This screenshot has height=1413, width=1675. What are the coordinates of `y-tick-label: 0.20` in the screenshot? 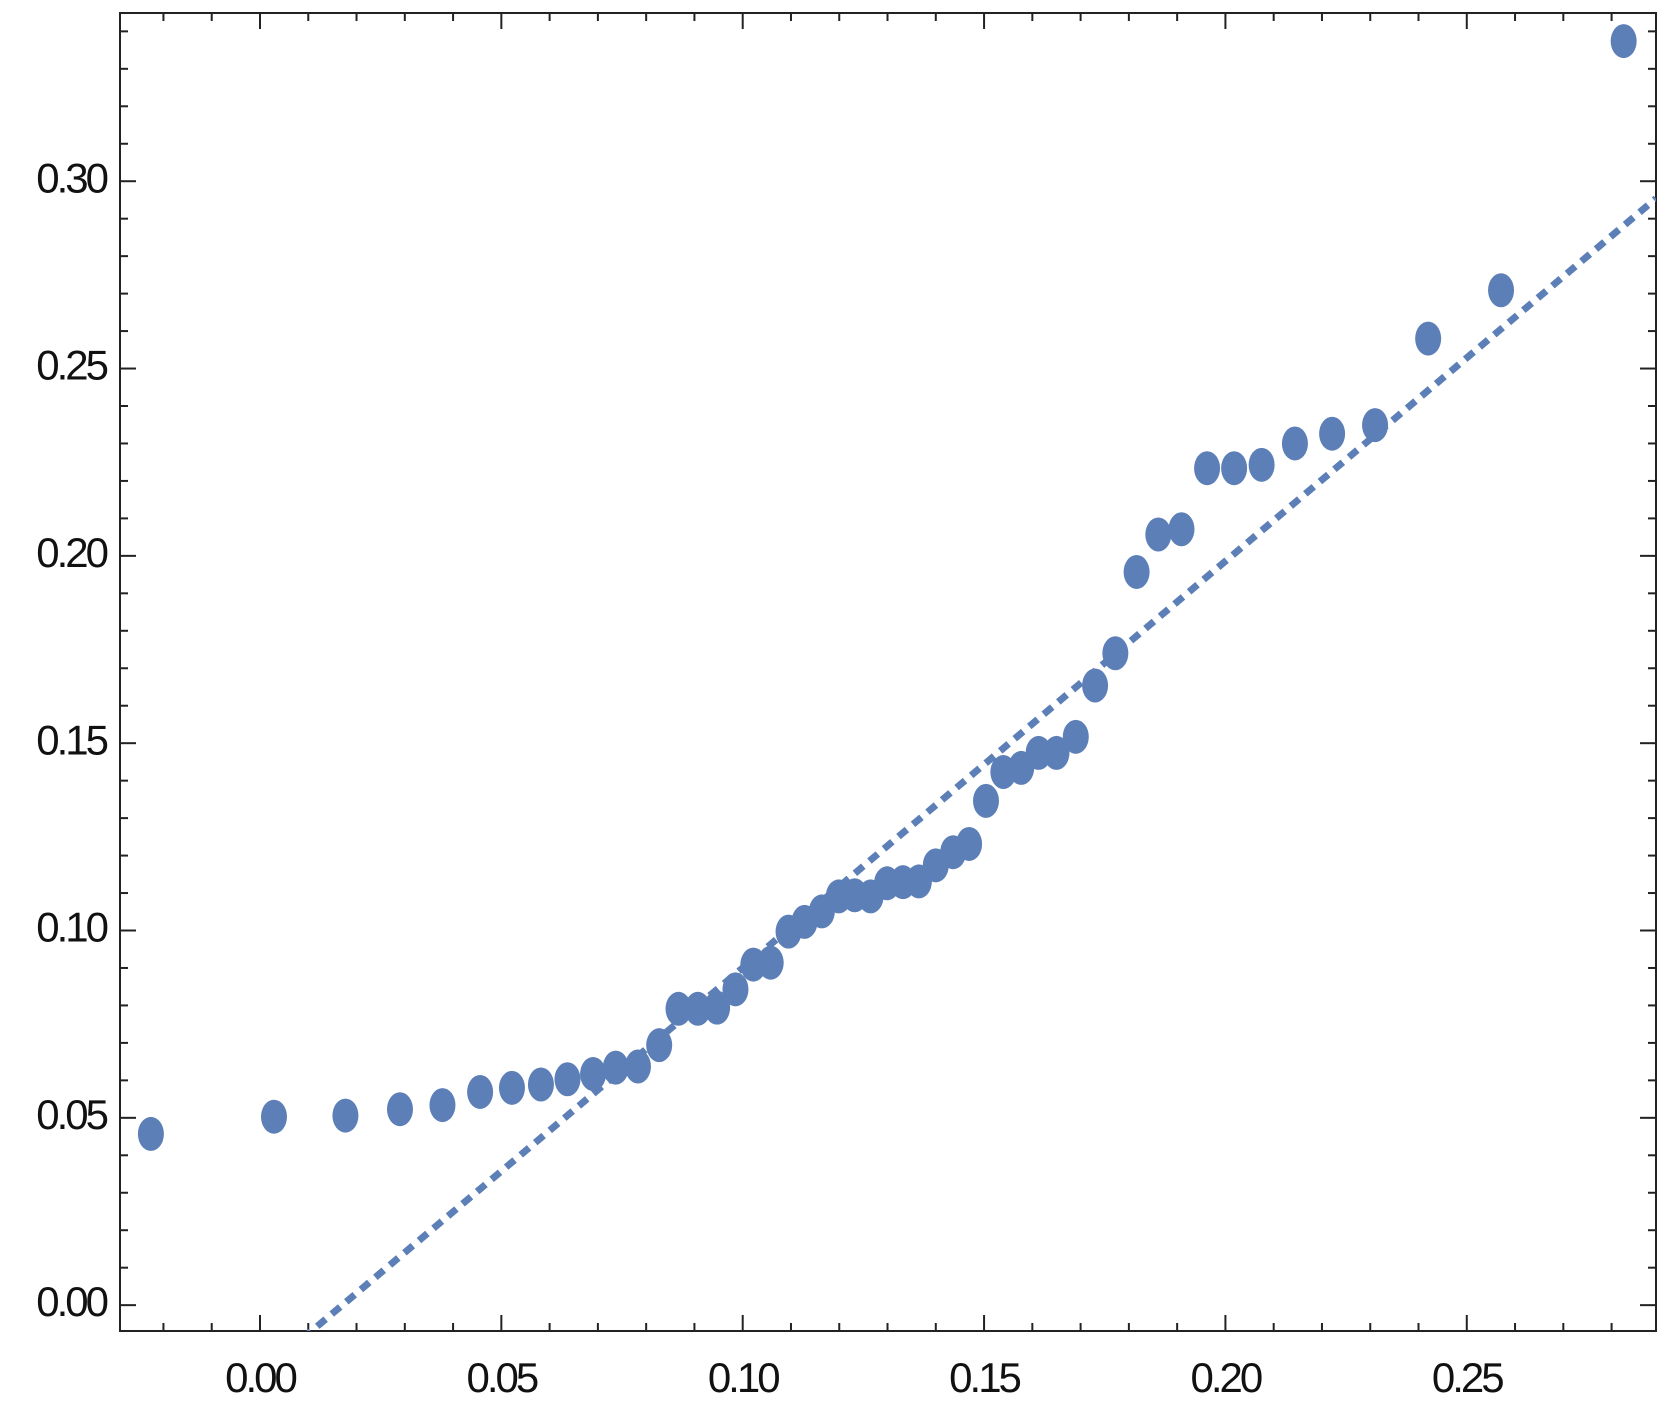 It's located at (71, 552).